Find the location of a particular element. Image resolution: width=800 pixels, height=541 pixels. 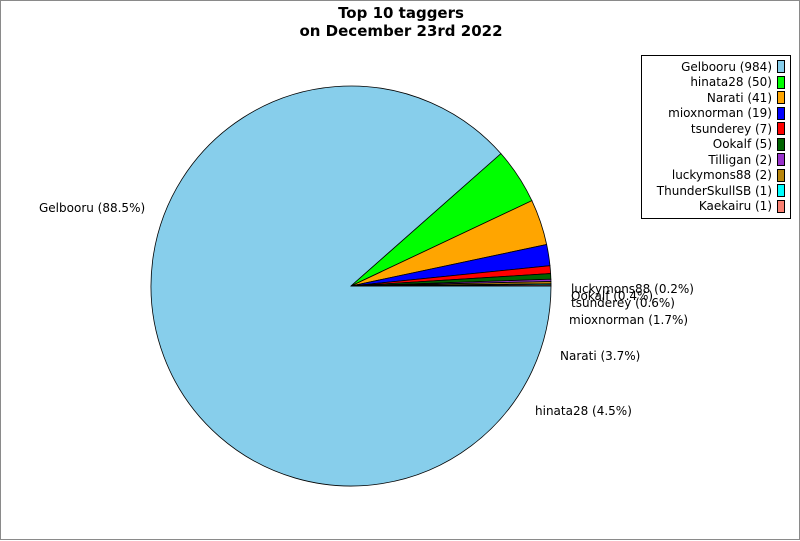

slice-label-tsunderey: tsunderey (0.6%) is located at coordinates (623, 303).